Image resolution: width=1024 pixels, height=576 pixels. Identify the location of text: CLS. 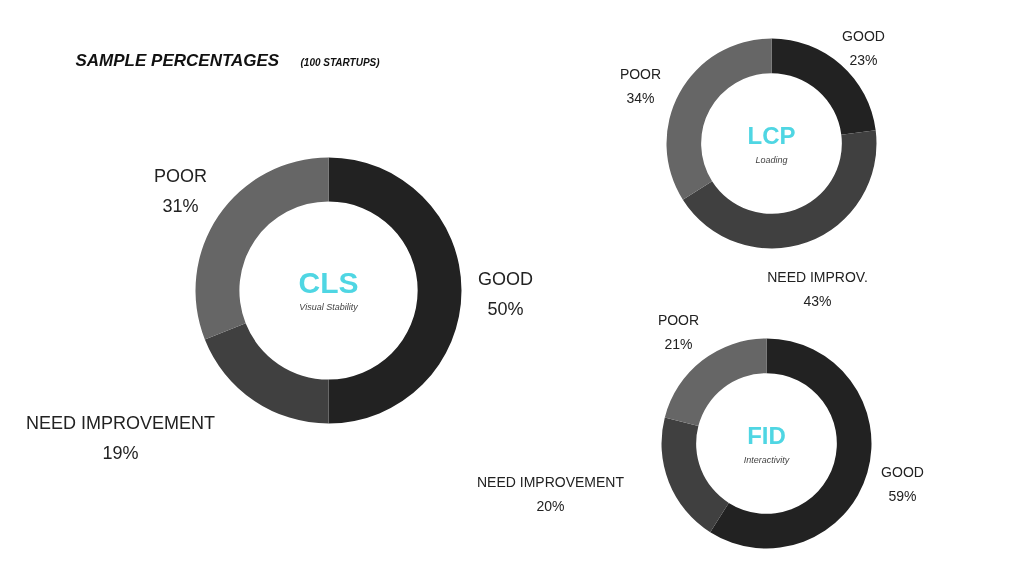
(328, 282).